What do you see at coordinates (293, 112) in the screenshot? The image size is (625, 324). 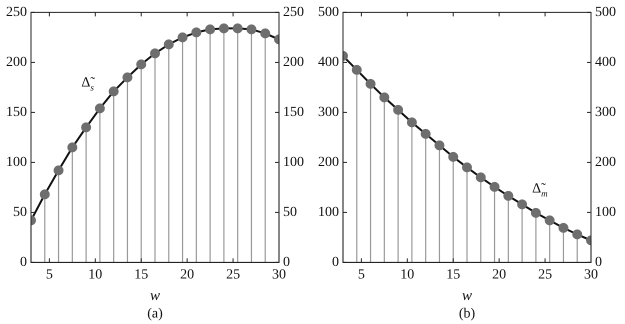 I see `y2-tick-label: 150` at bounding box center [293, 112].